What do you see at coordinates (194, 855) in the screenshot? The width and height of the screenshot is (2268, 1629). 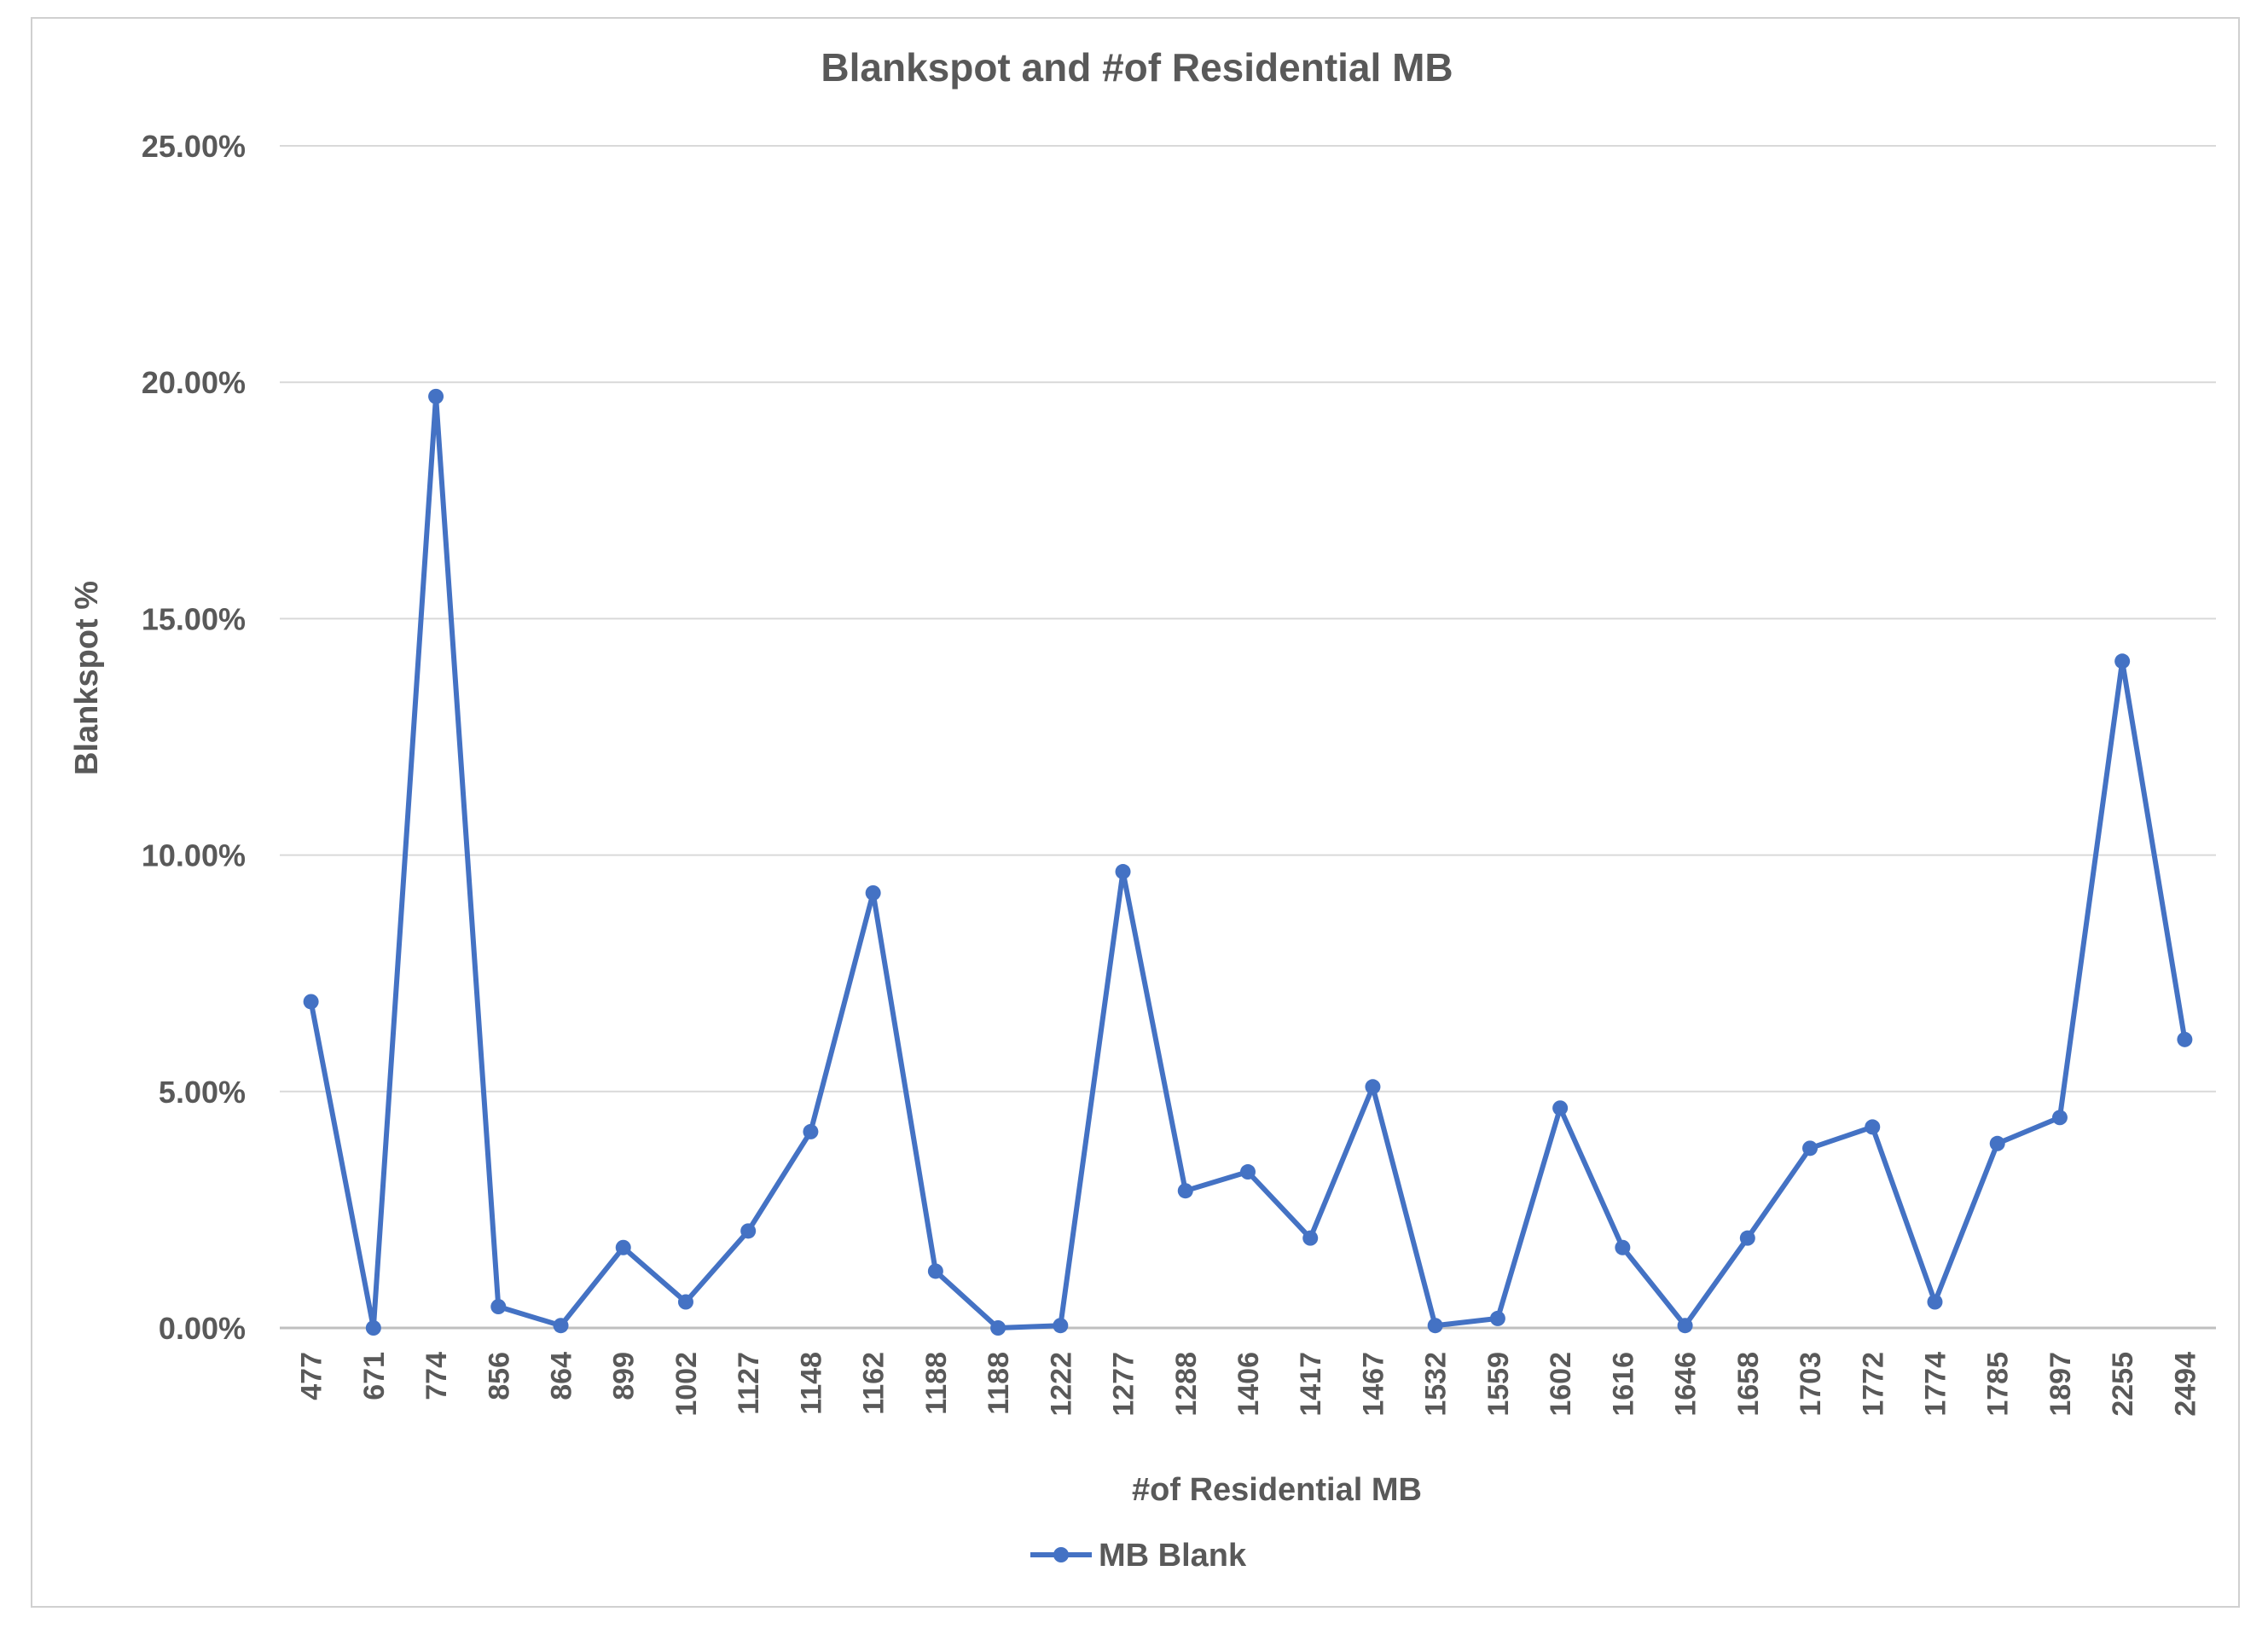 I see `y-tick-label: 10.00%` at bounding box center [194, 855].